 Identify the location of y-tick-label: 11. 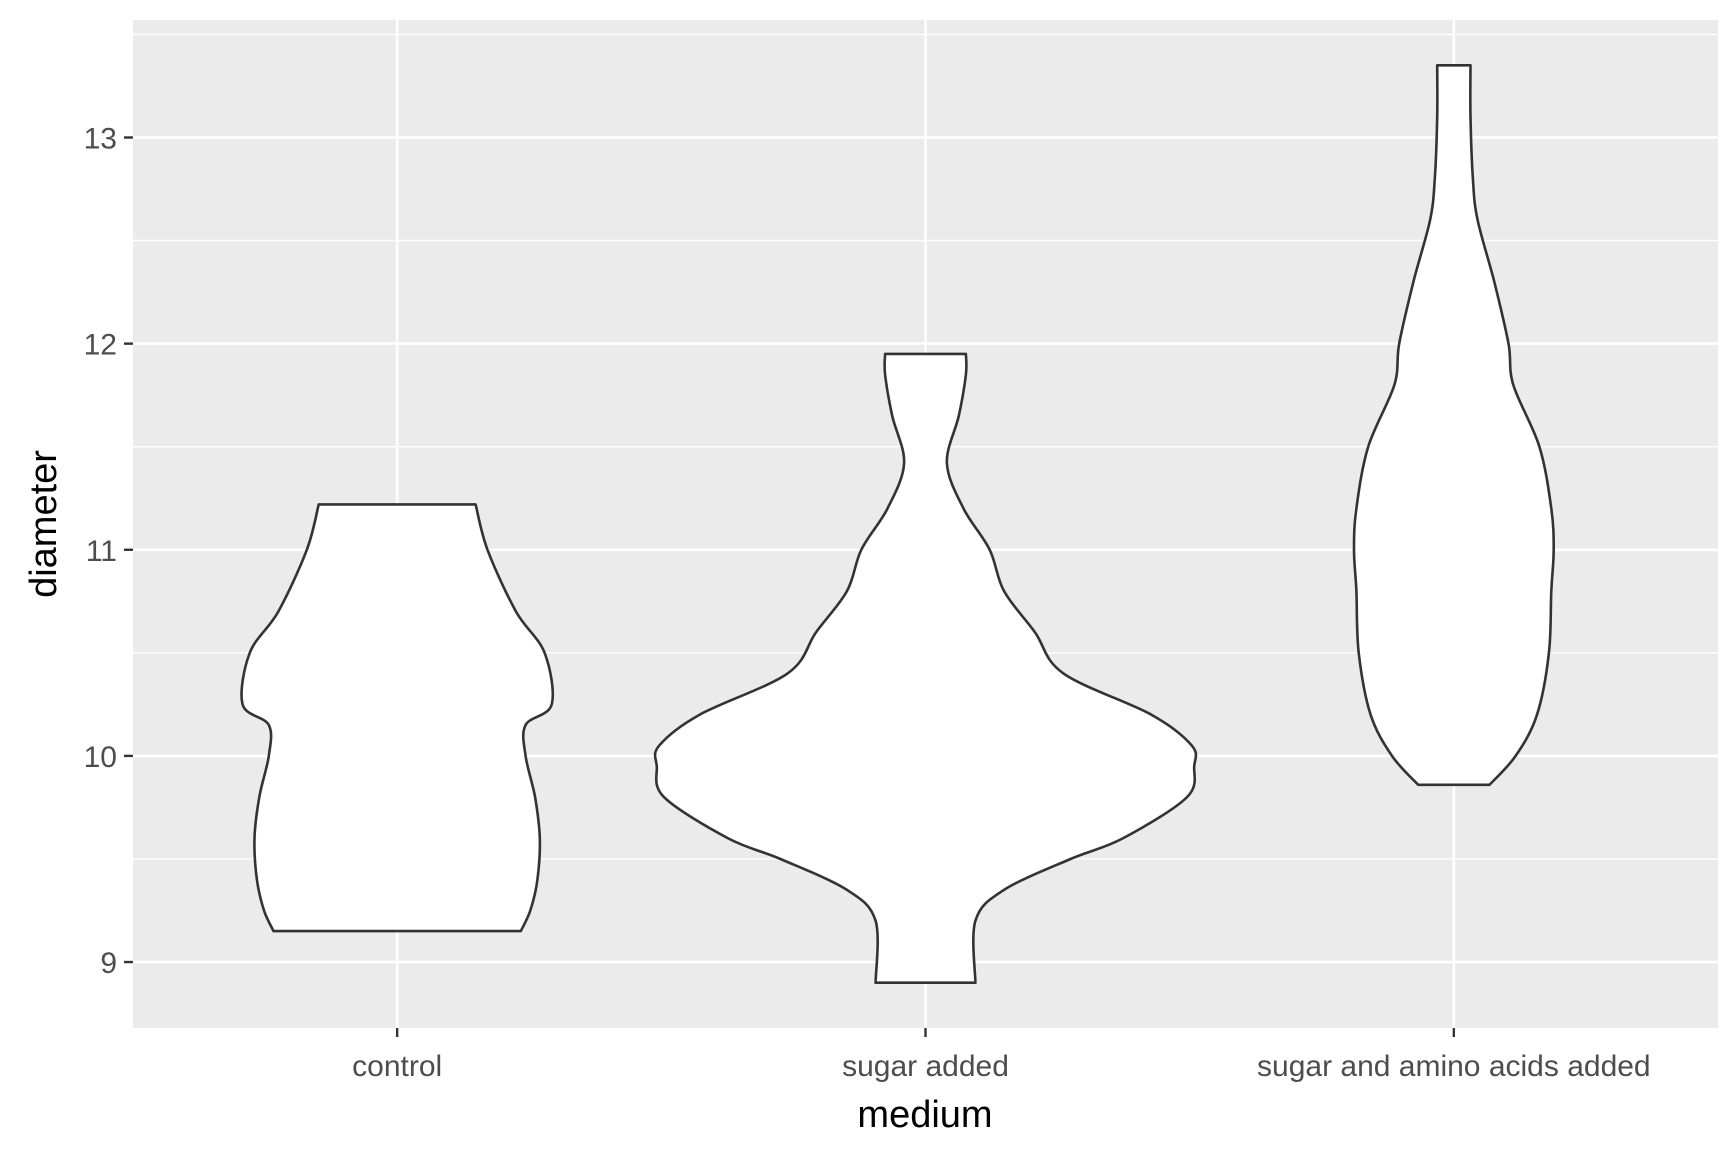
(101, 551).